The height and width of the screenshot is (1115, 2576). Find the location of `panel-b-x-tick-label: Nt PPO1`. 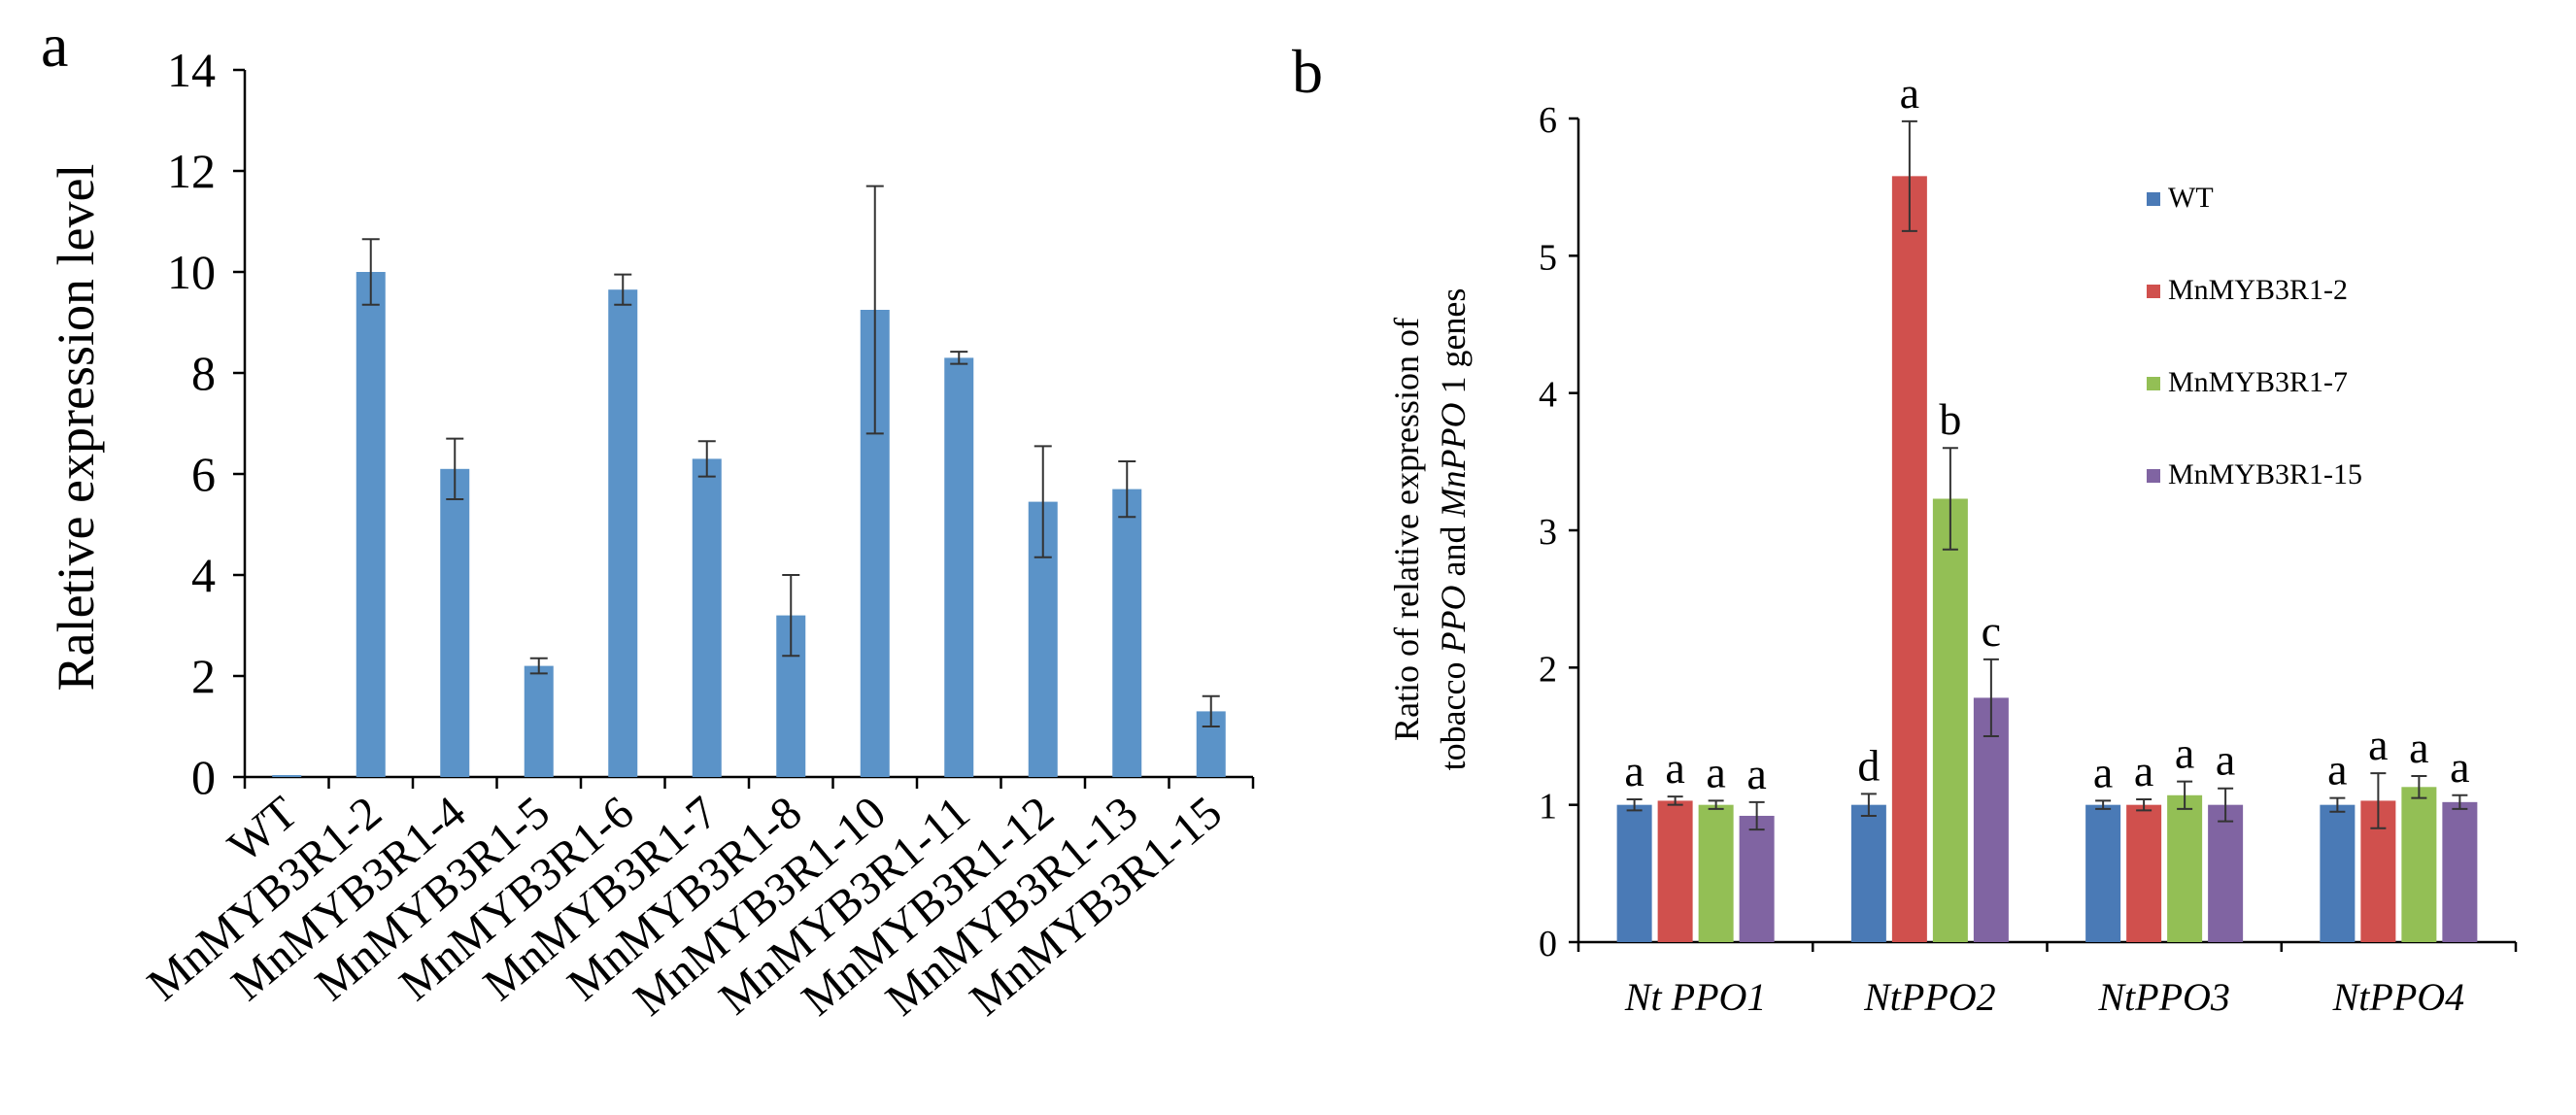

panel-b-x-tick-label: Nt PPO1 is located at coordinates (1695, 997).